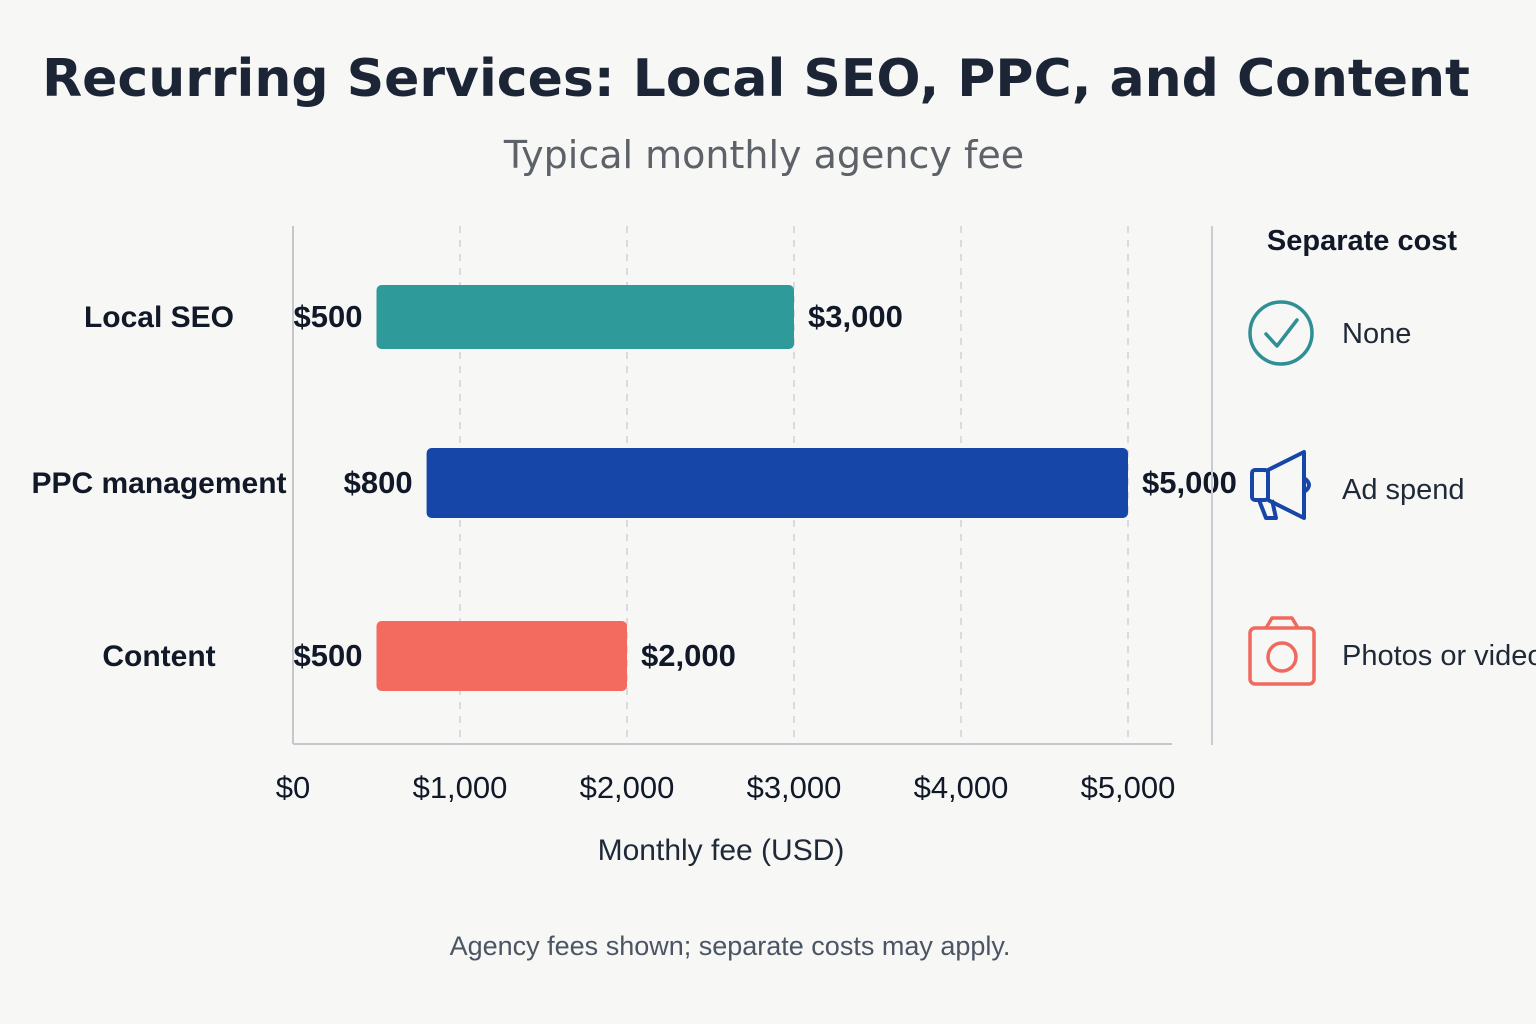 The height and width of the screenshot is (1024, 1536). Describe the element at coordinates (1282, 651) in the screenshot. I see `camera-icon` at that location.